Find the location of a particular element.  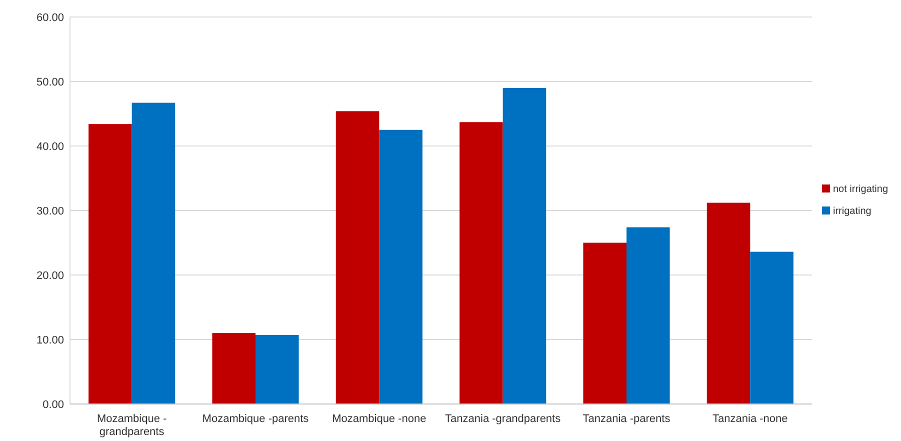

x-tick-label: Tanzania -grandparents is located at coordinates (503, 419).